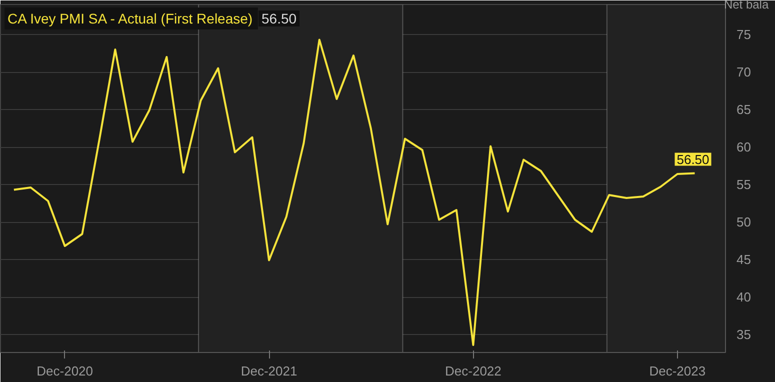 This screenshot has height=382, width=775. What do you see at coordinates (743, 72) in the screenshot?
I see `y-tick-label: 70` at bounding box center [743, 72].